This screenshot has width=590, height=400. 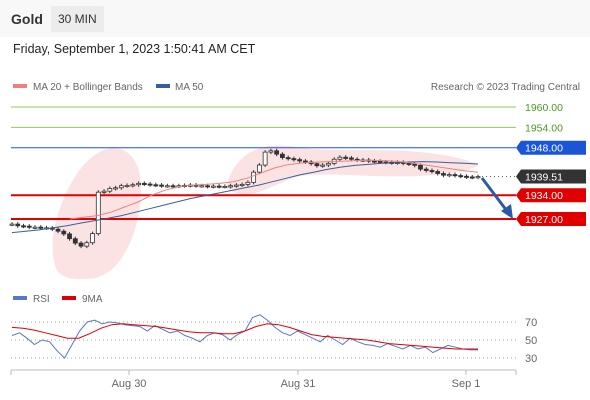 I want to click on forecast-arrowhead, so click(x=507, y=211).